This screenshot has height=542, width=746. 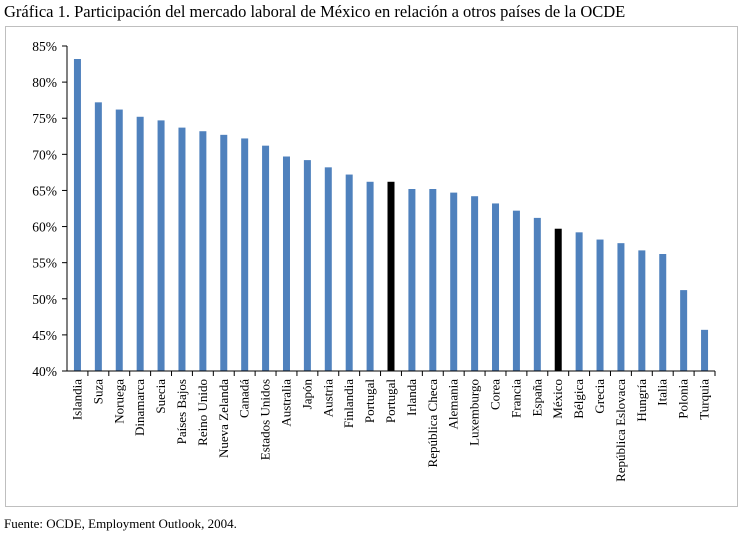 I want to click on x-tick-label: Estados Unidos, so click(x=265, y=419).